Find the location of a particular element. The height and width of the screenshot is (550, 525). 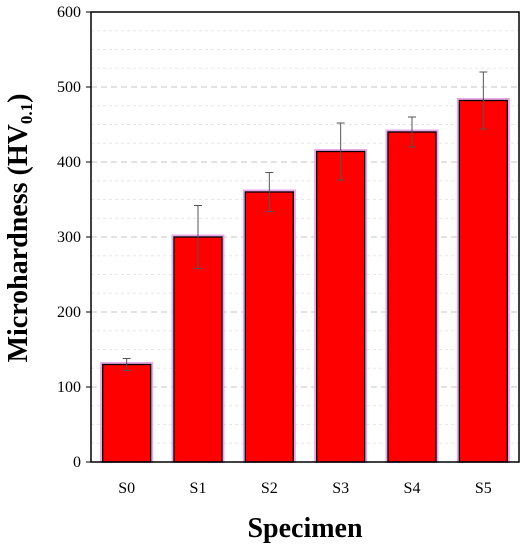

y-tick-label: 0 is located at coordinates (77, 462).